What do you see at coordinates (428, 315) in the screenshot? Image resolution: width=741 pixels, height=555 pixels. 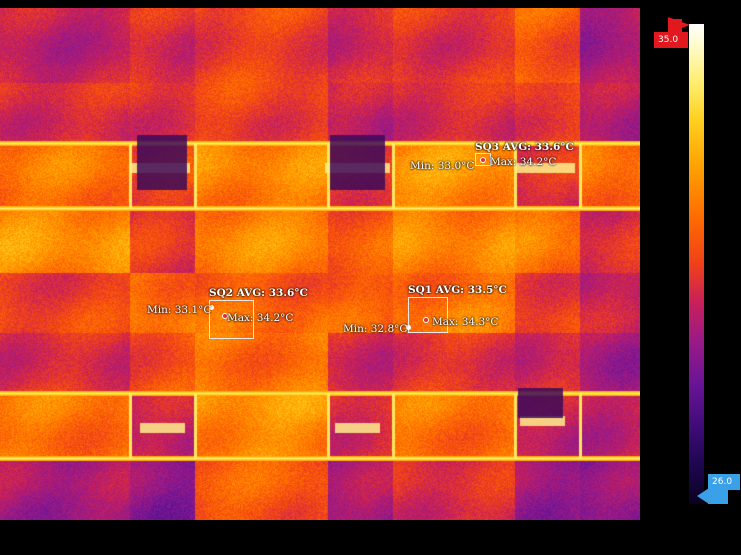 I see `sq1-measure-box` at bounding box center [428, 315].